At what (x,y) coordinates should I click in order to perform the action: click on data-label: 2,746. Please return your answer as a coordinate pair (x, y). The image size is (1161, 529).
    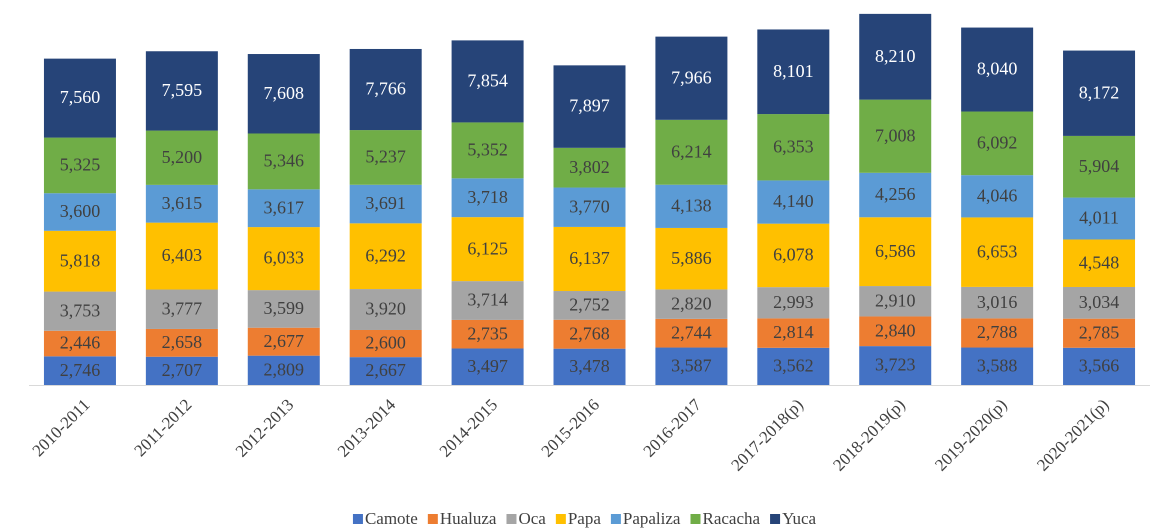
    Looking at the image, I should click on (80, 370).